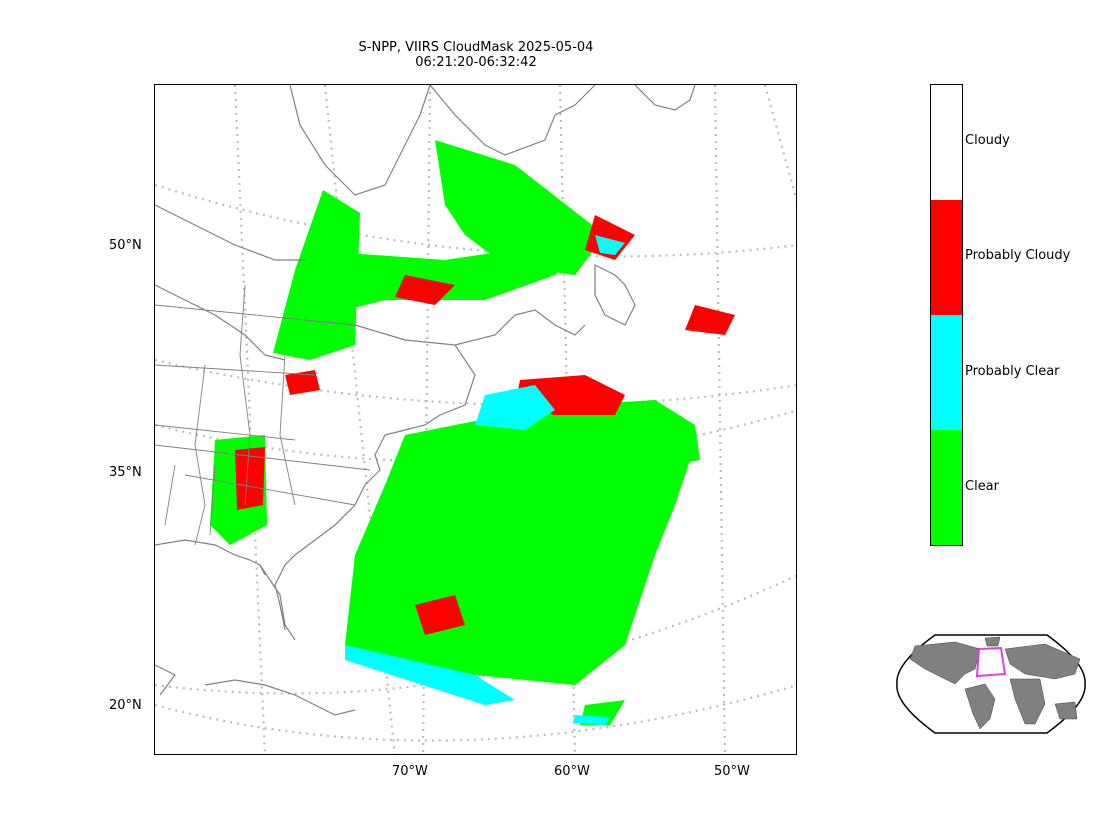  I want to click on state-borders, so click(263, 415).